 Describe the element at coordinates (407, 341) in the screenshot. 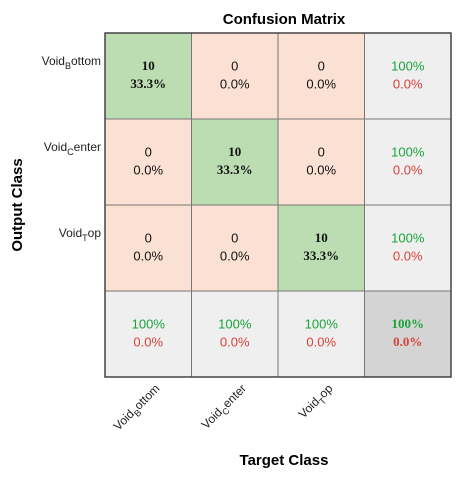

I see `overall-bottom: 0.0%` at that location.